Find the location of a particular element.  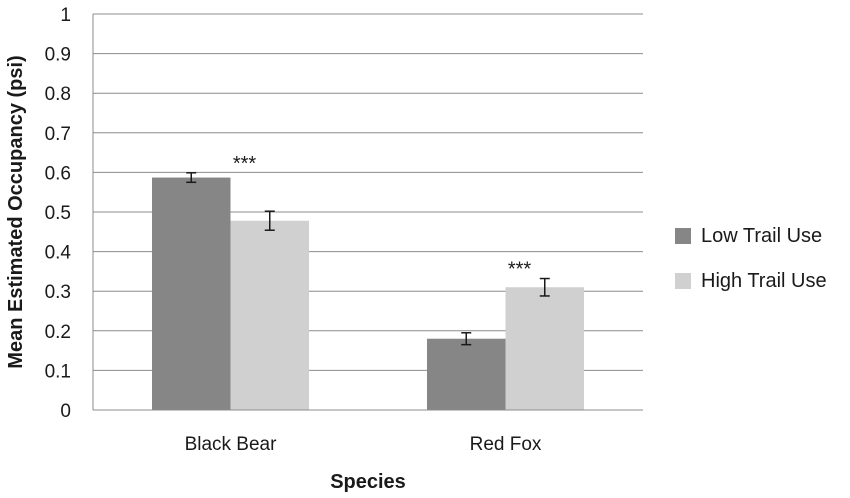

y-tick-label: 0.5 is located at coordinates (58, 213).